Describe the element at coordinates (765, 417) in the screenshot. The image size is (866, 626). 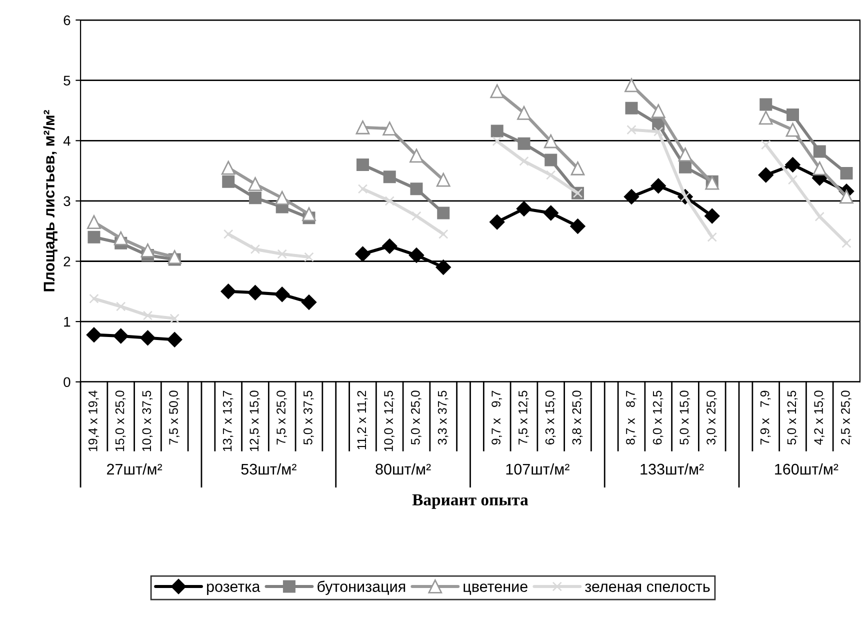
I see `x-tick-label: 7,9 x 7,9` at that location.